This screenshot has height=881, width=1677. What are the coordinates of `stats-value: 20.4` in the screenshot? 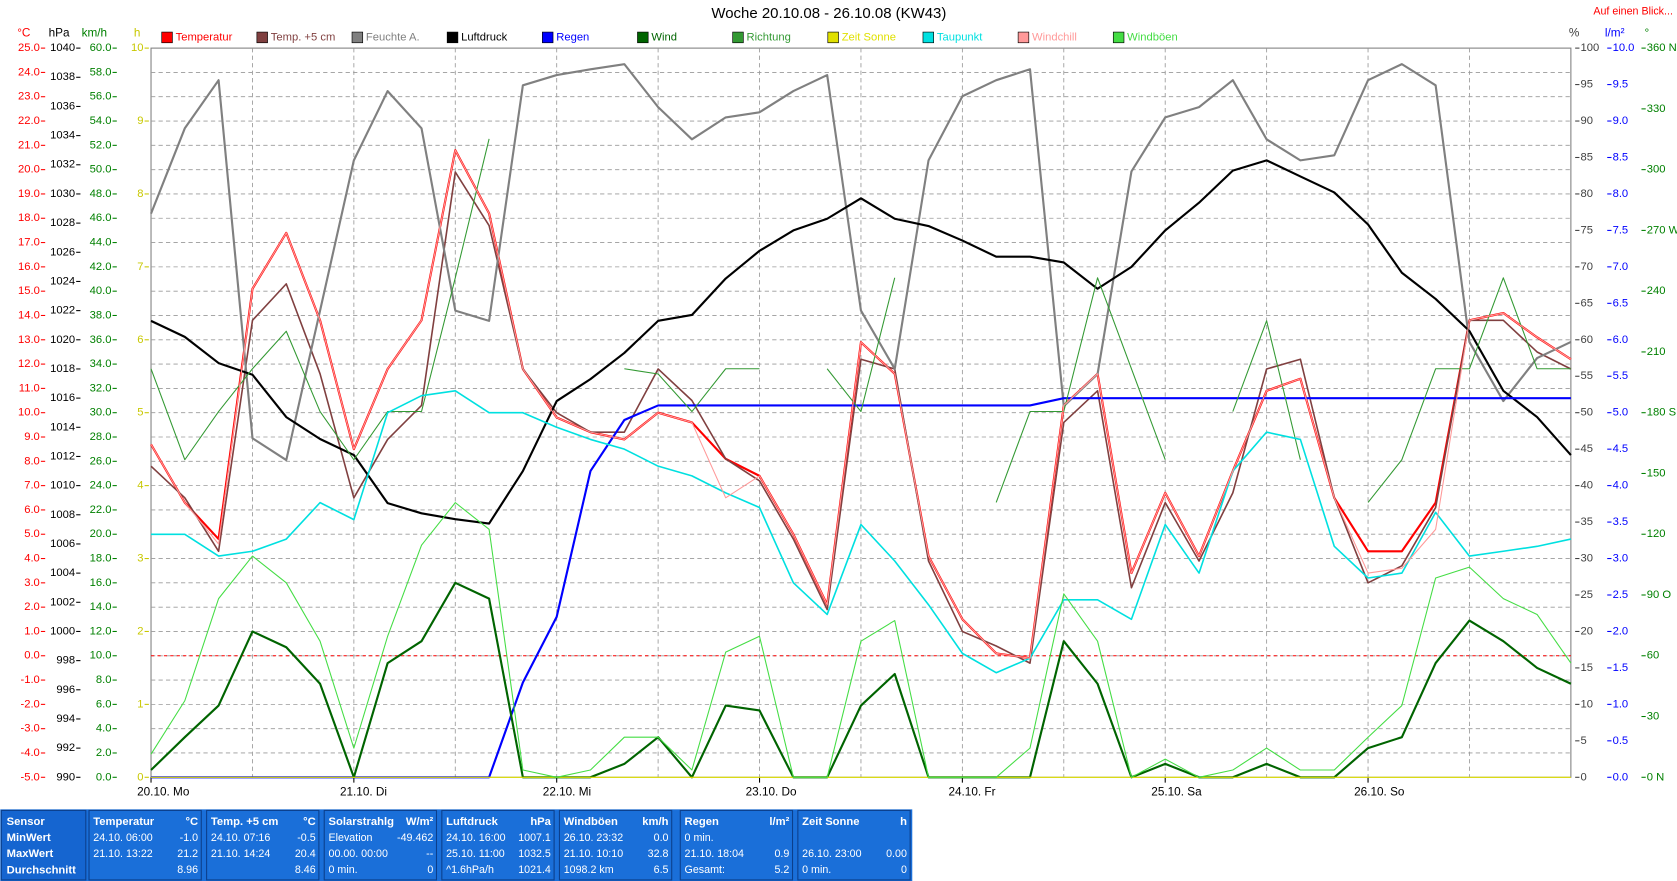 It's located at (305, 854).